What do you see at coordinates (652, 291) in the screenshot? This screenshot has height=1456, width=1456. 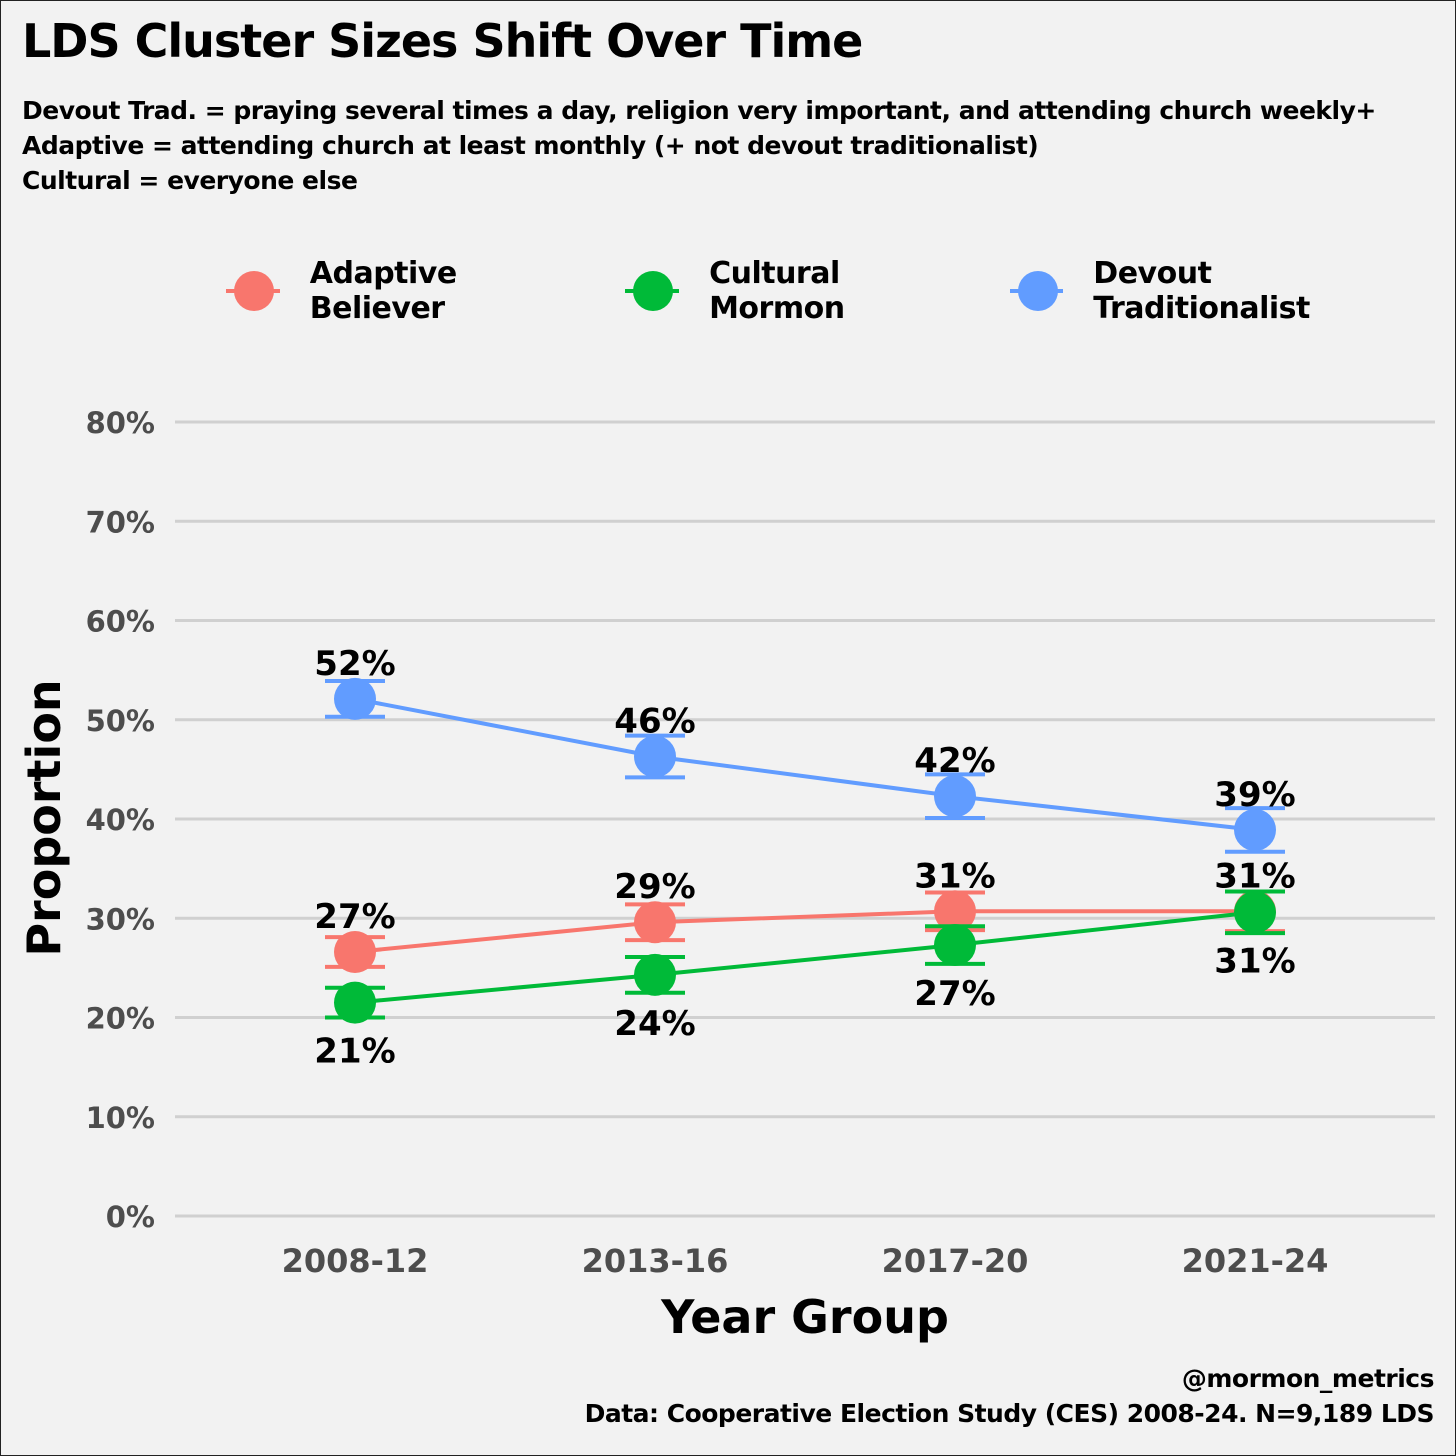 I see `legend-key-cultural` at bounding box center [652, 291].